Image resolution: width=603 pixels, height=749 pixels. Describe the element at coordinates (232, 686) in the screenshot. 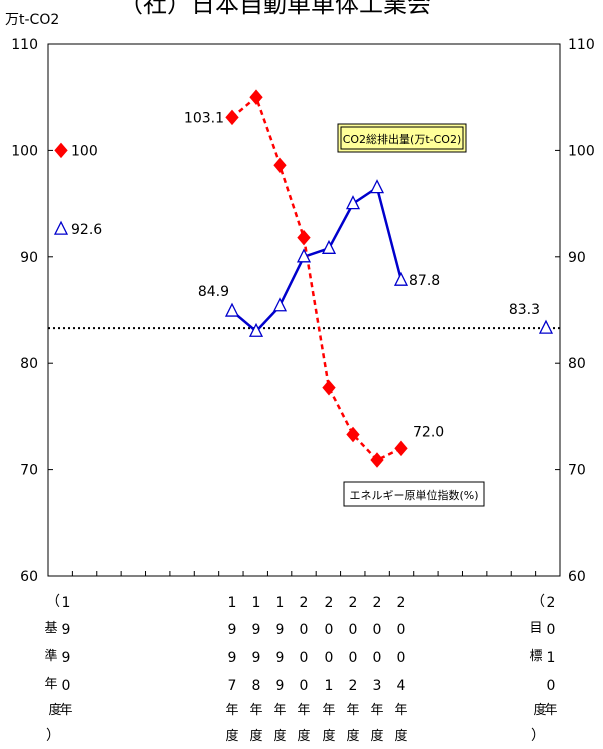

I see `x-label-digit: 7` at that location.